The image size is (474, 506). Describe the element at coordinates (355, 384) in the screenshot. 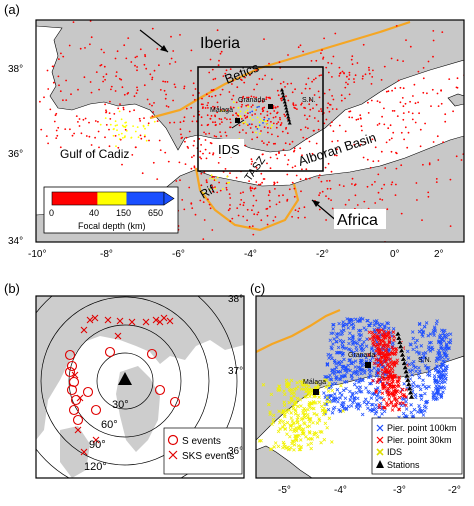

I see `piercing-points` at that location.